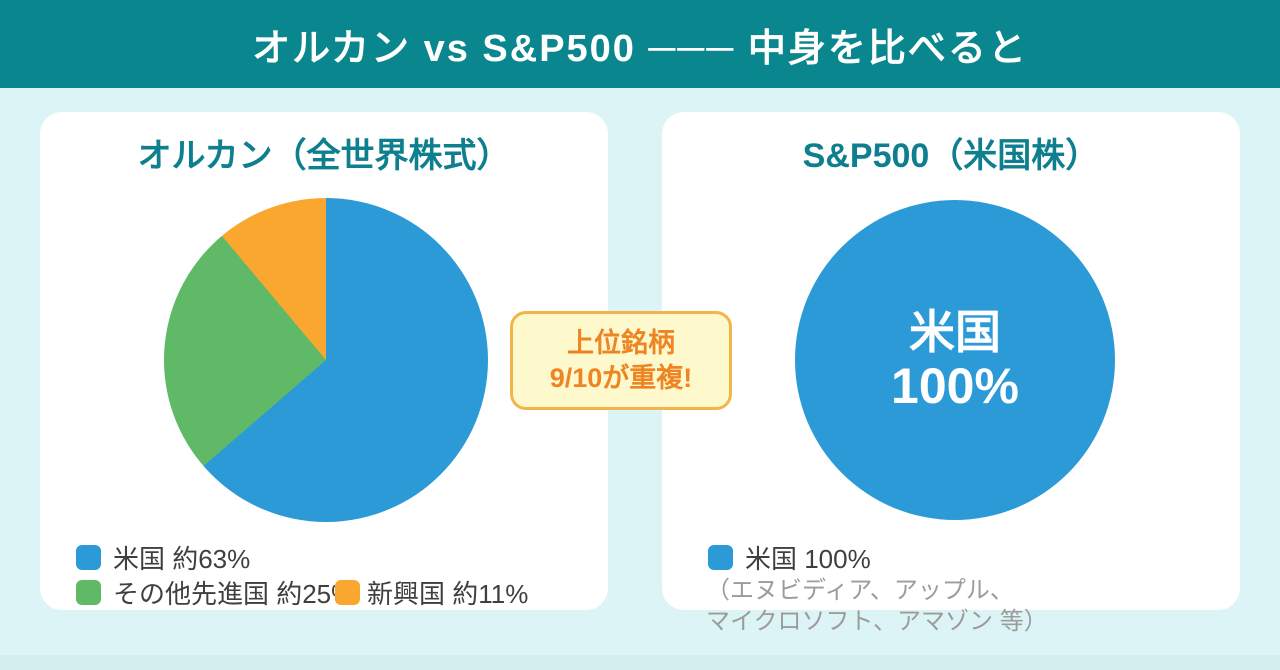 This screenshot has height=670, width=1280. I want to click on legend-item-us-100: 米国 100%, so click(789, 558).